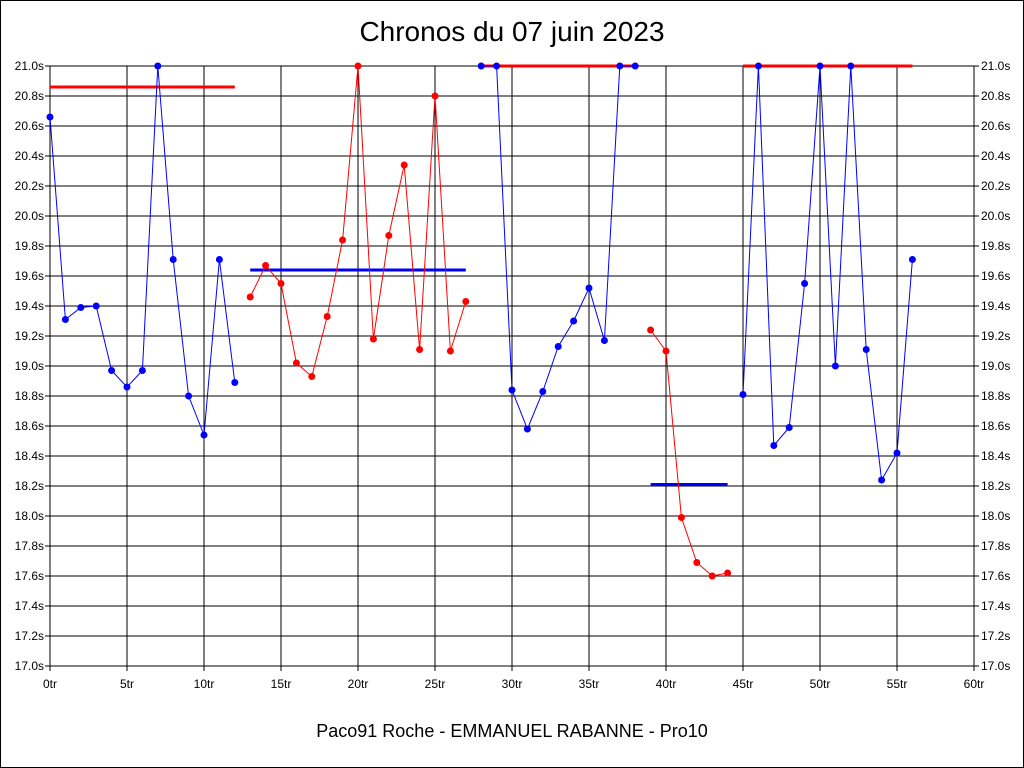 The width and height of the screenshot is (1024, 768). What do you see at coordinates (29, 576) in the screenshot?
I see `y-tick-label: 17.6s` at bounding box center [29, 576].